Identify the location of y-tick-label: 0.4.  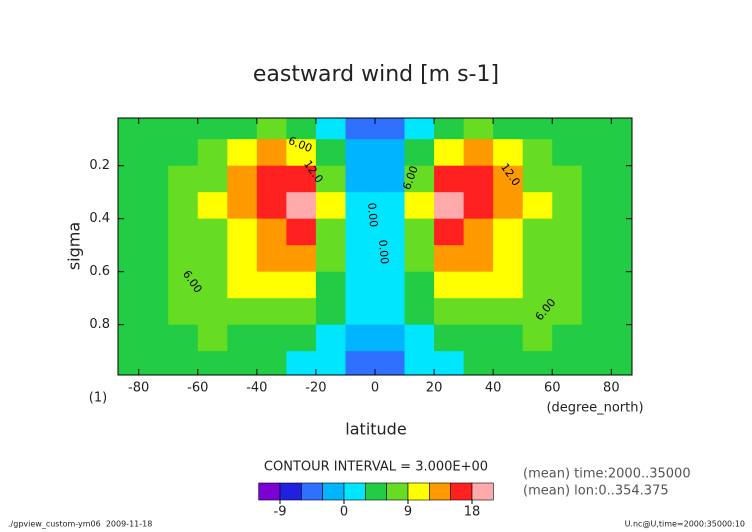
(99, 218).